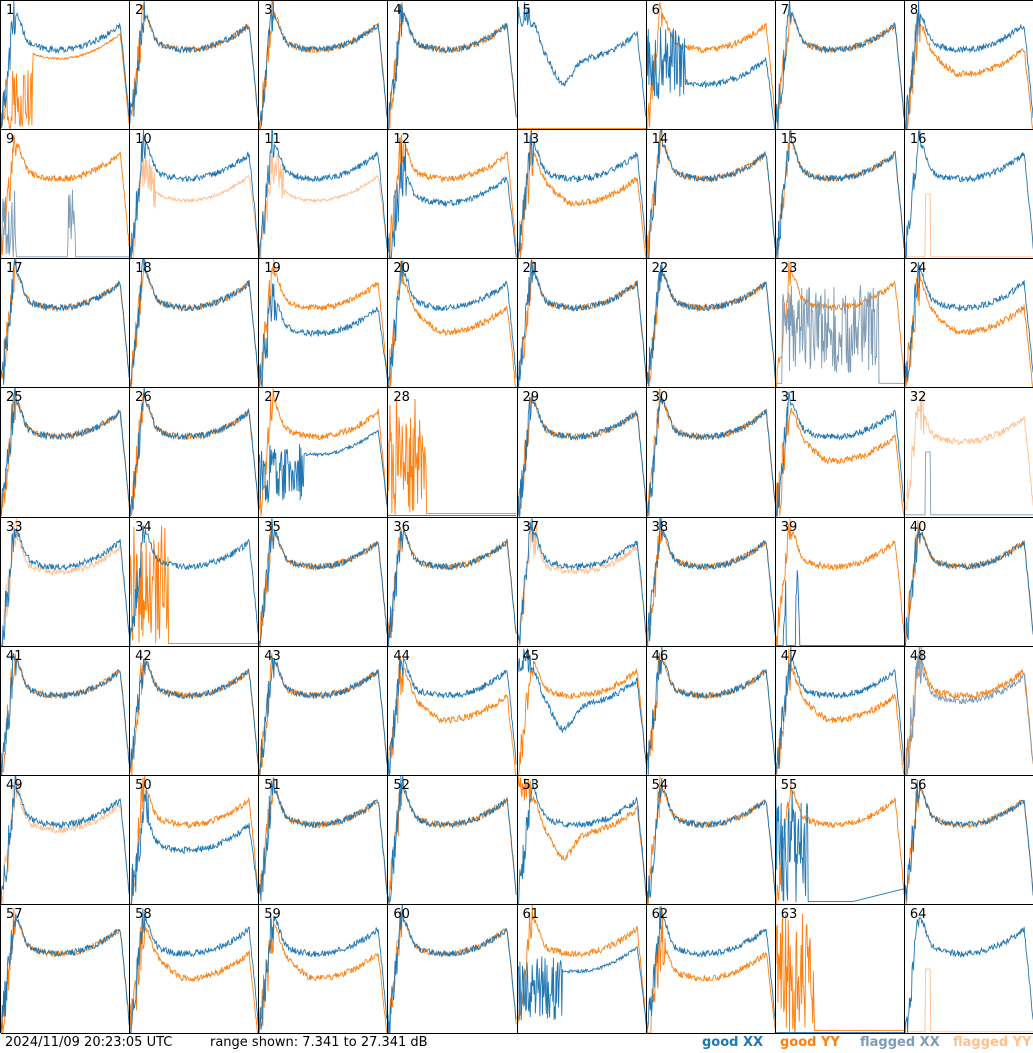  I want to click on panel-61: 61, so click(582, 969).